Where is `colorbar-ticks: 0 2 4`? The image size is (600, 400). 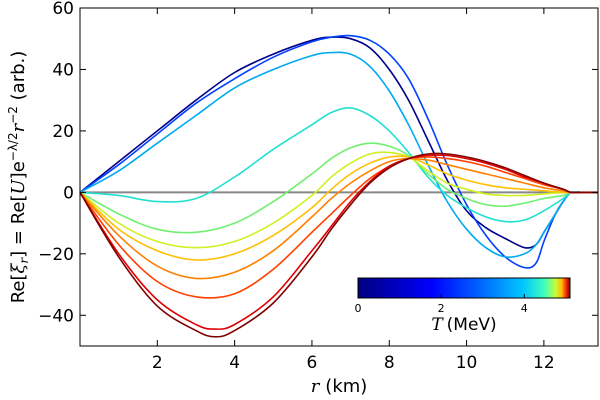
colorbar-ticks: 0 2 4 is located at coordinates (441, 304).